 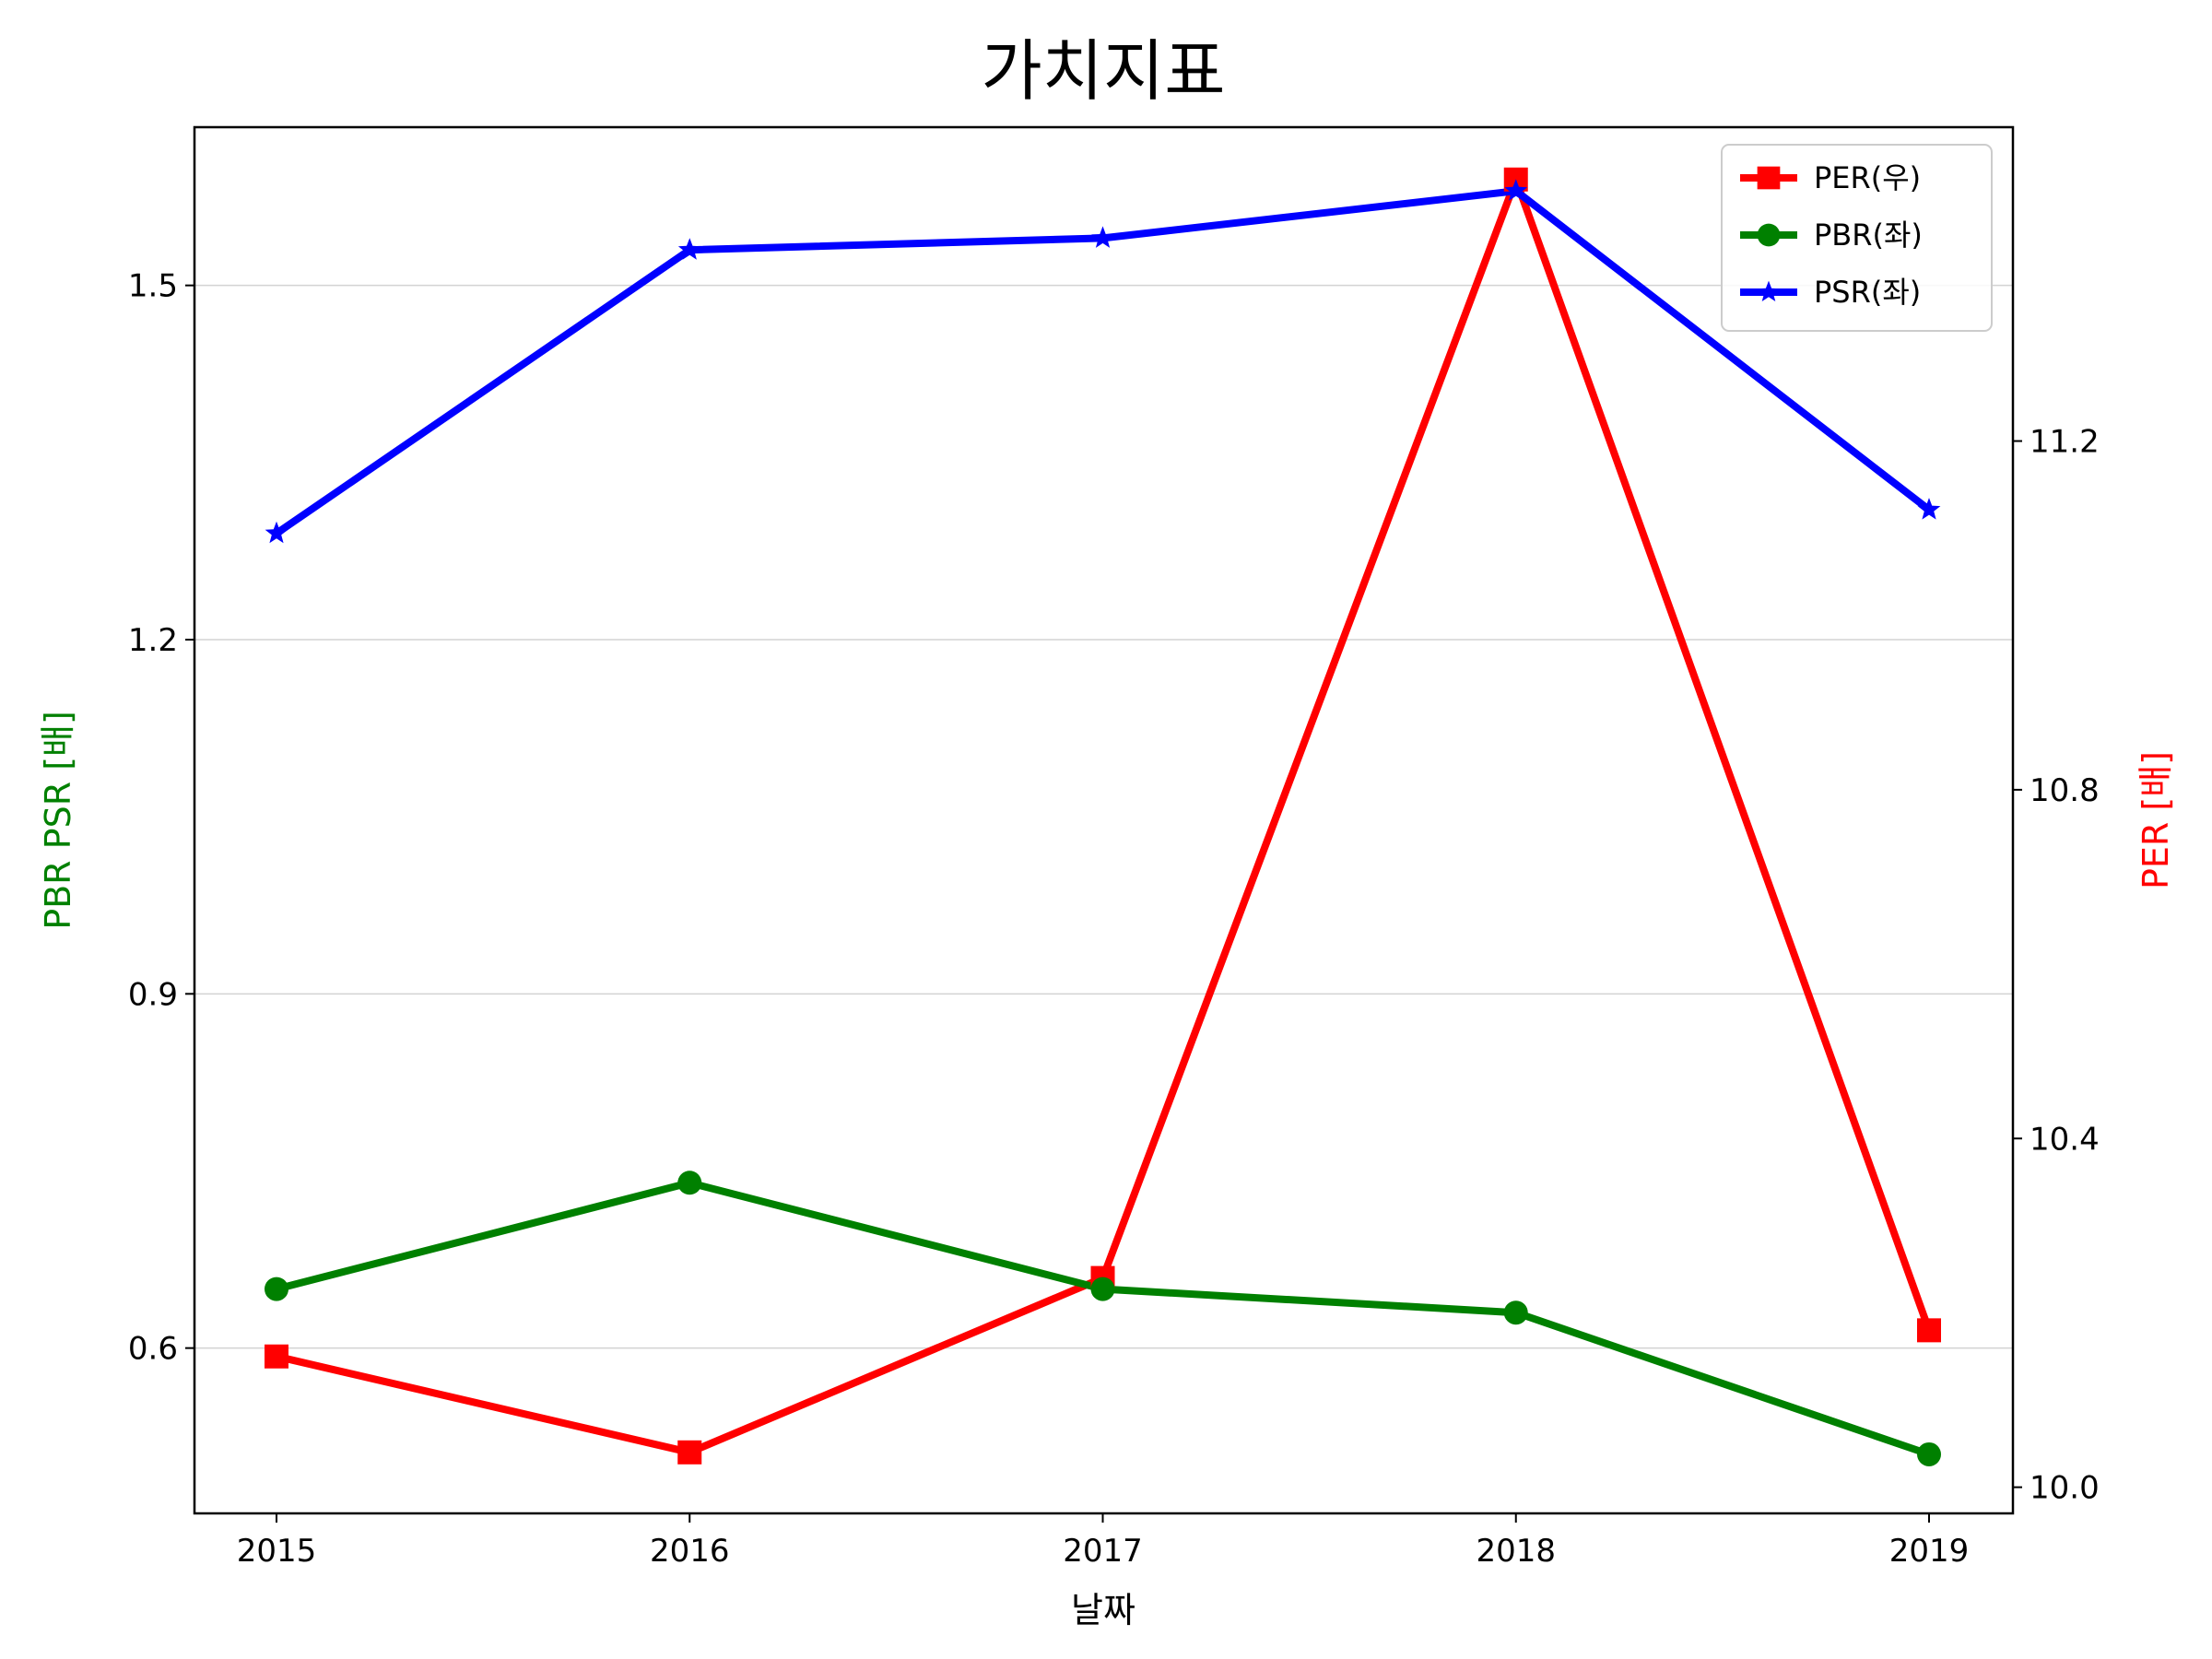 I want to click on left-tick-label: 1.2, so click(x=153, y=640).